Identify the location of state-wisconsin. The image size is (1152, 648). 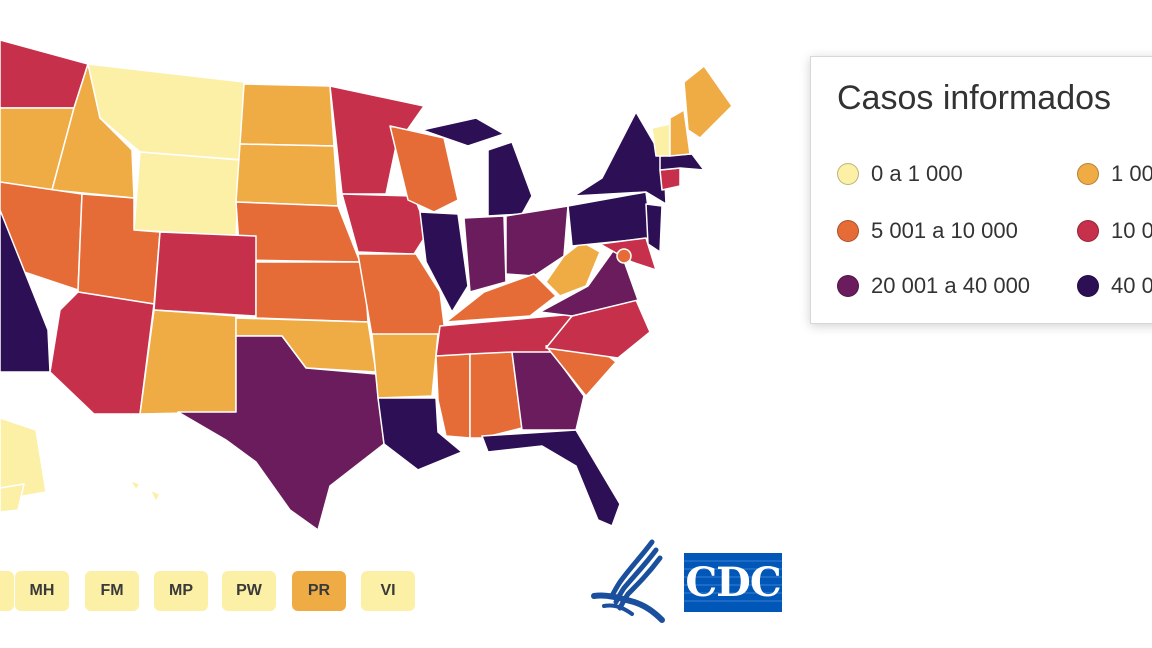
(424, 169).